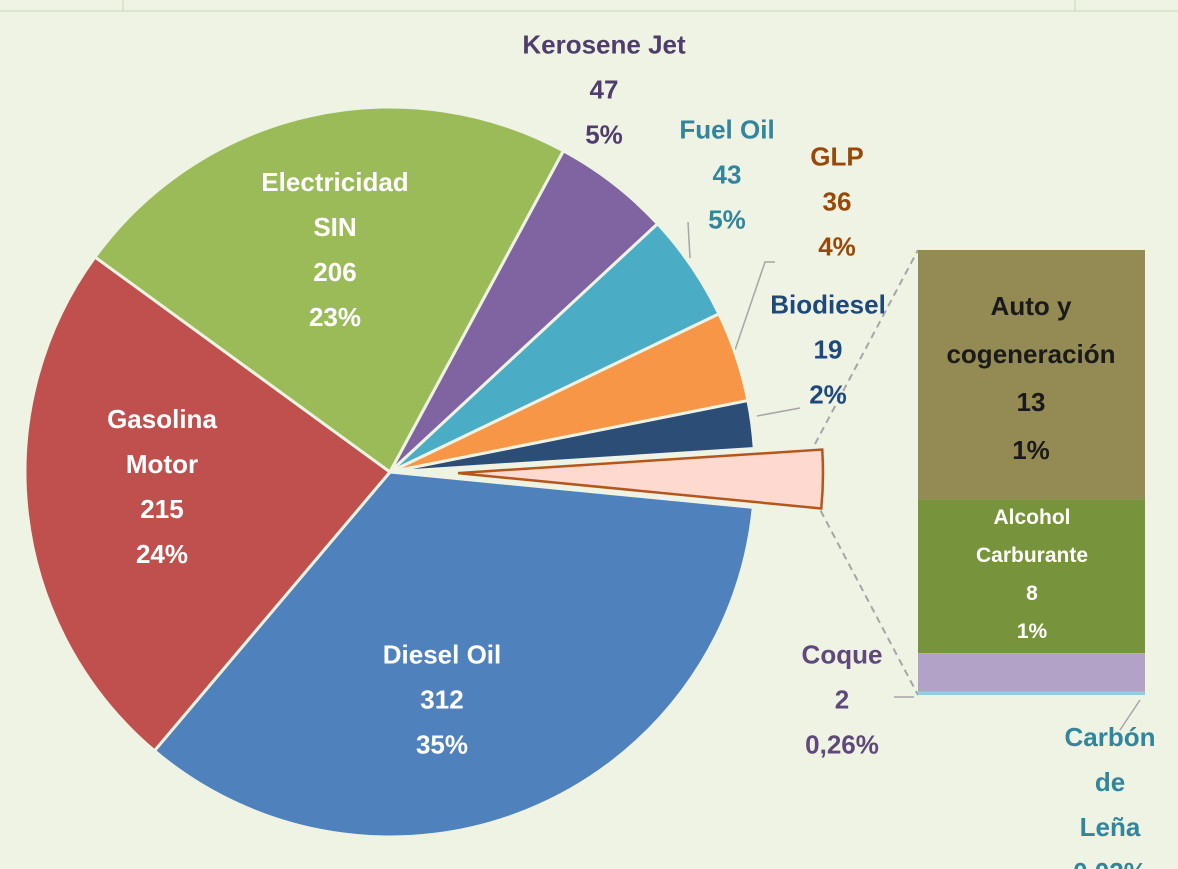 This screenshot has height=869, width=1178. What do you see at coordinates (162, 509) in the screenshot?
I see `label-value: 215` at bounding box center [162, 509].